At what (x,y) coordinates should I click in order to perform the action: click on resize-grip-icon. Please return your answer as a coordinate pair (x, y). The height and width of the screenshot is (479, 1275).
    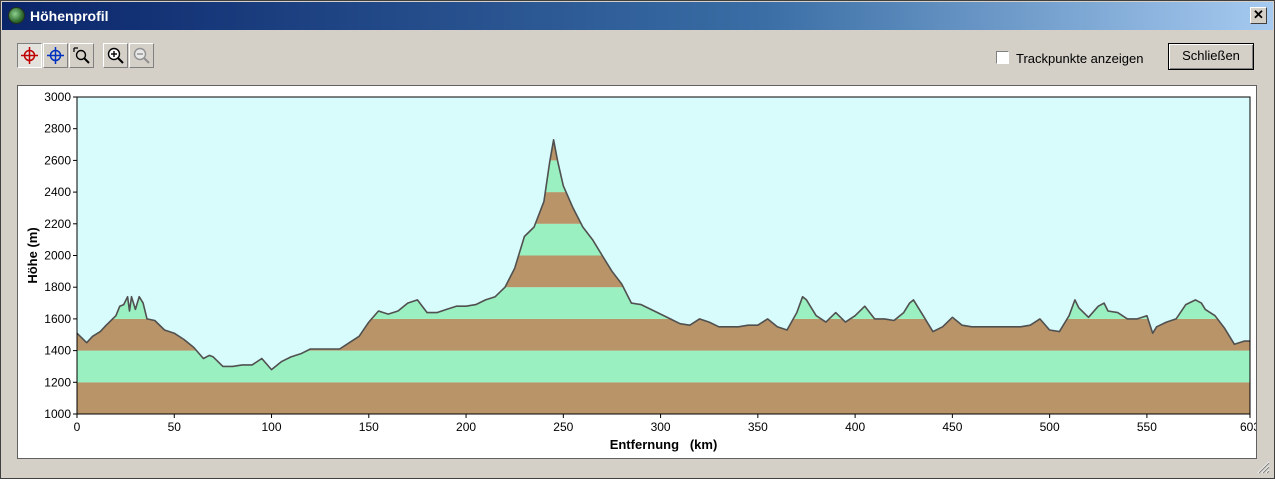
    Looking at the image, I should click on (1263, 467).